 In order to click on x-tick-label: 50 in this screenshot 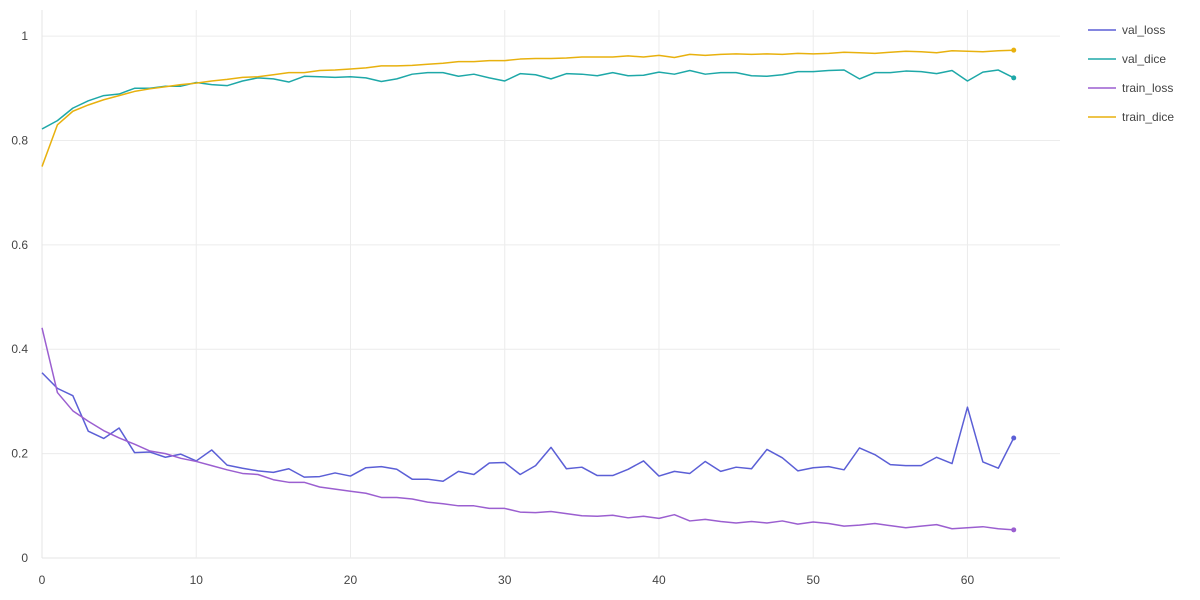, I will do `click(814, 580)`.